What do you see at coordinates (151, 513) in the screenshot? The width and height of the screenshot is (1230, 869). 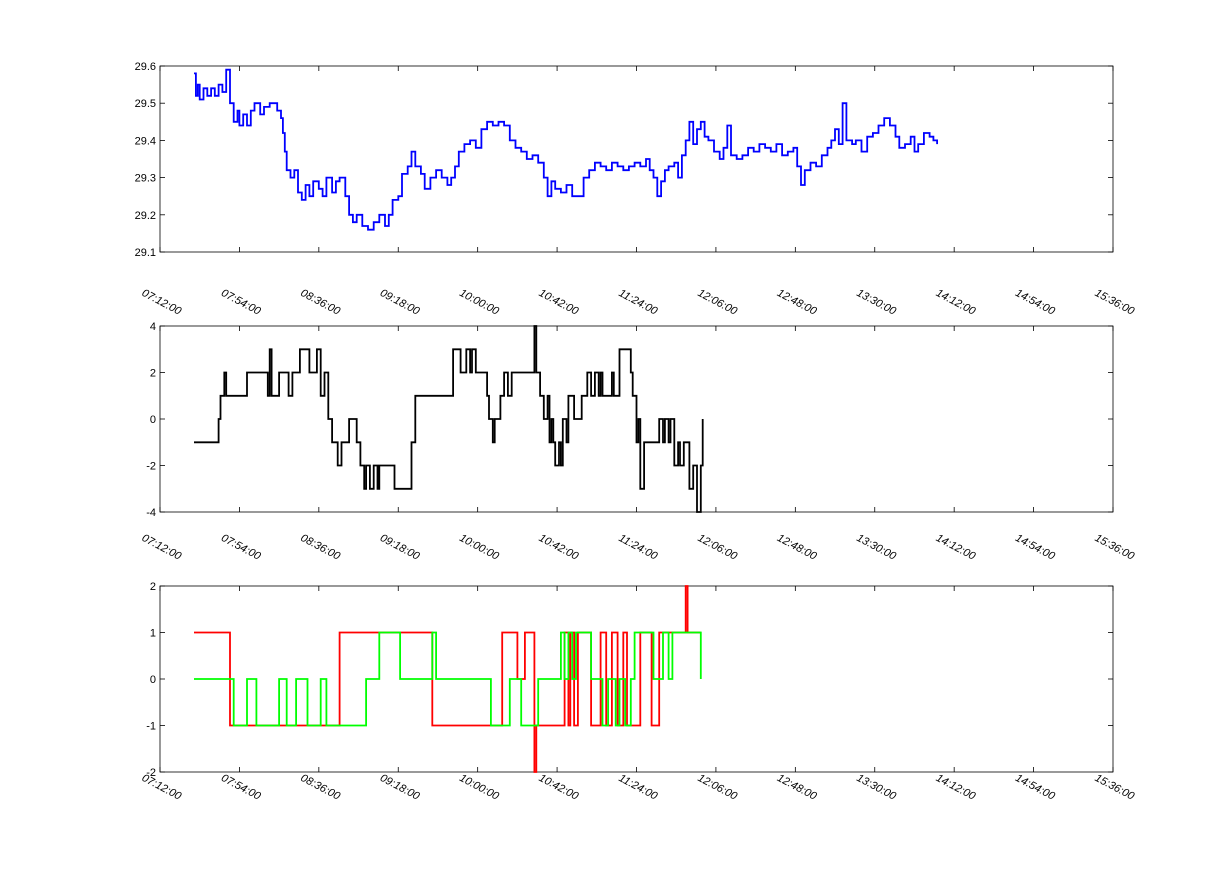 I see `y-tick-label: -4` at bounding box center [151, 513].